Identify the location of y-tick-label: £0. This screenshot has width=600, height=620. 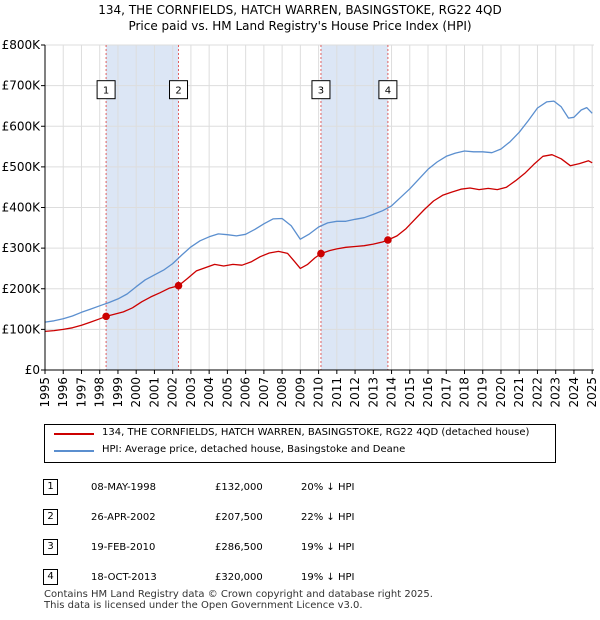
(32, 370).